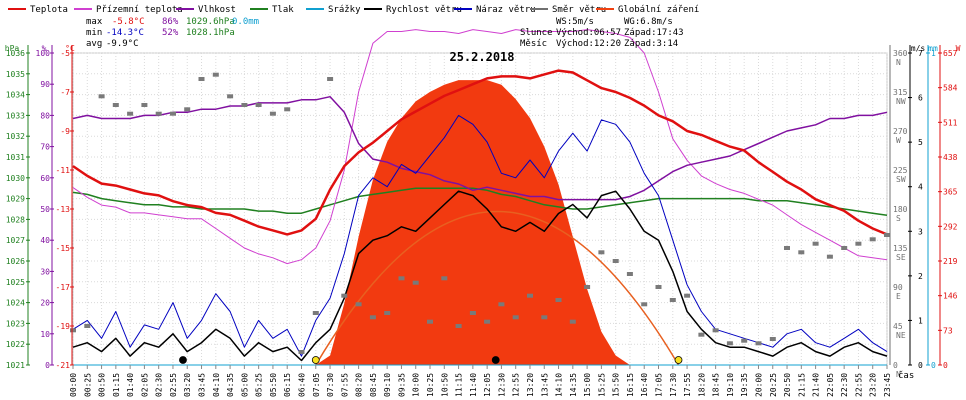 Image resolution: width=966 pixels, height=400 pixels. I want to click on pressure-axis-tick-label: 1030, so click(15, 178).